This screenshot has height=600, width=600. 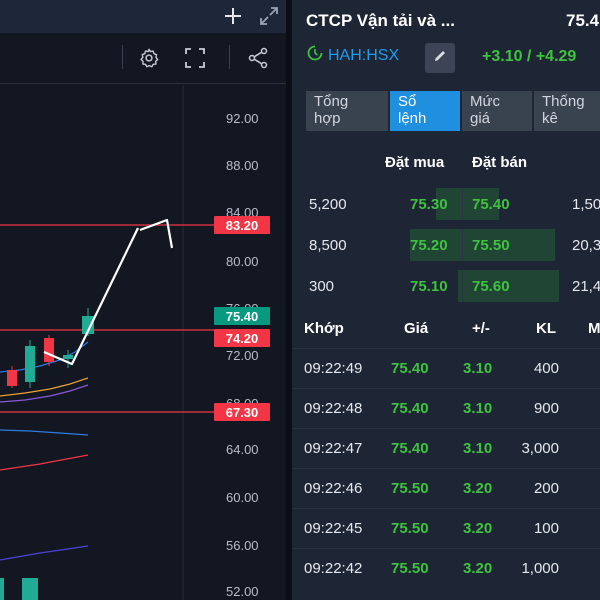 I want to click on ask-volume: 20,30, so click(x=586, y=245).